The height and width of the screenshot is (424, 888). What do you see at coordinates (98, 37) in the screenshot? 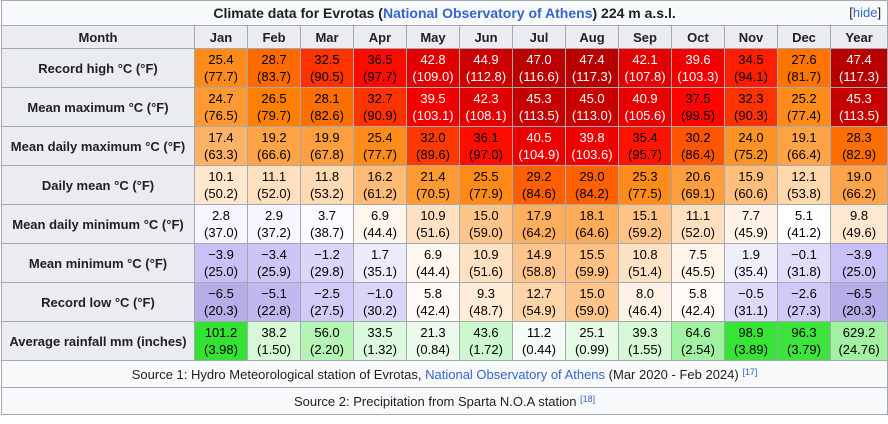
I see `column-header-month: Month` at bounding box center [98, 37].